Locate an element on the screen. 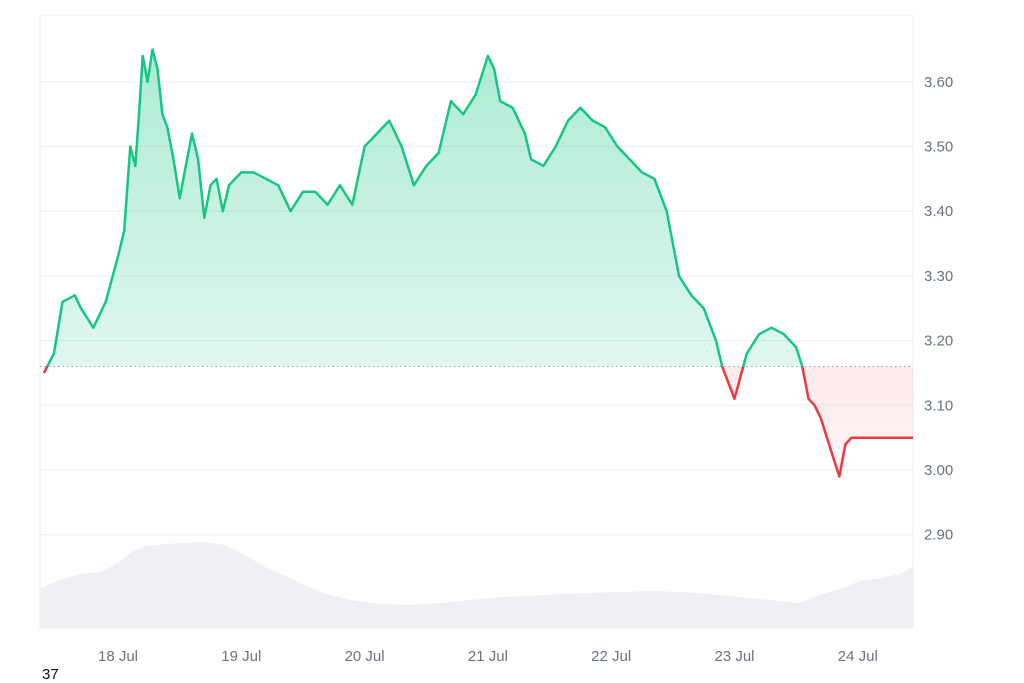 The image size is (1024, 683). volume-shape is located at coordinates (476, 585).